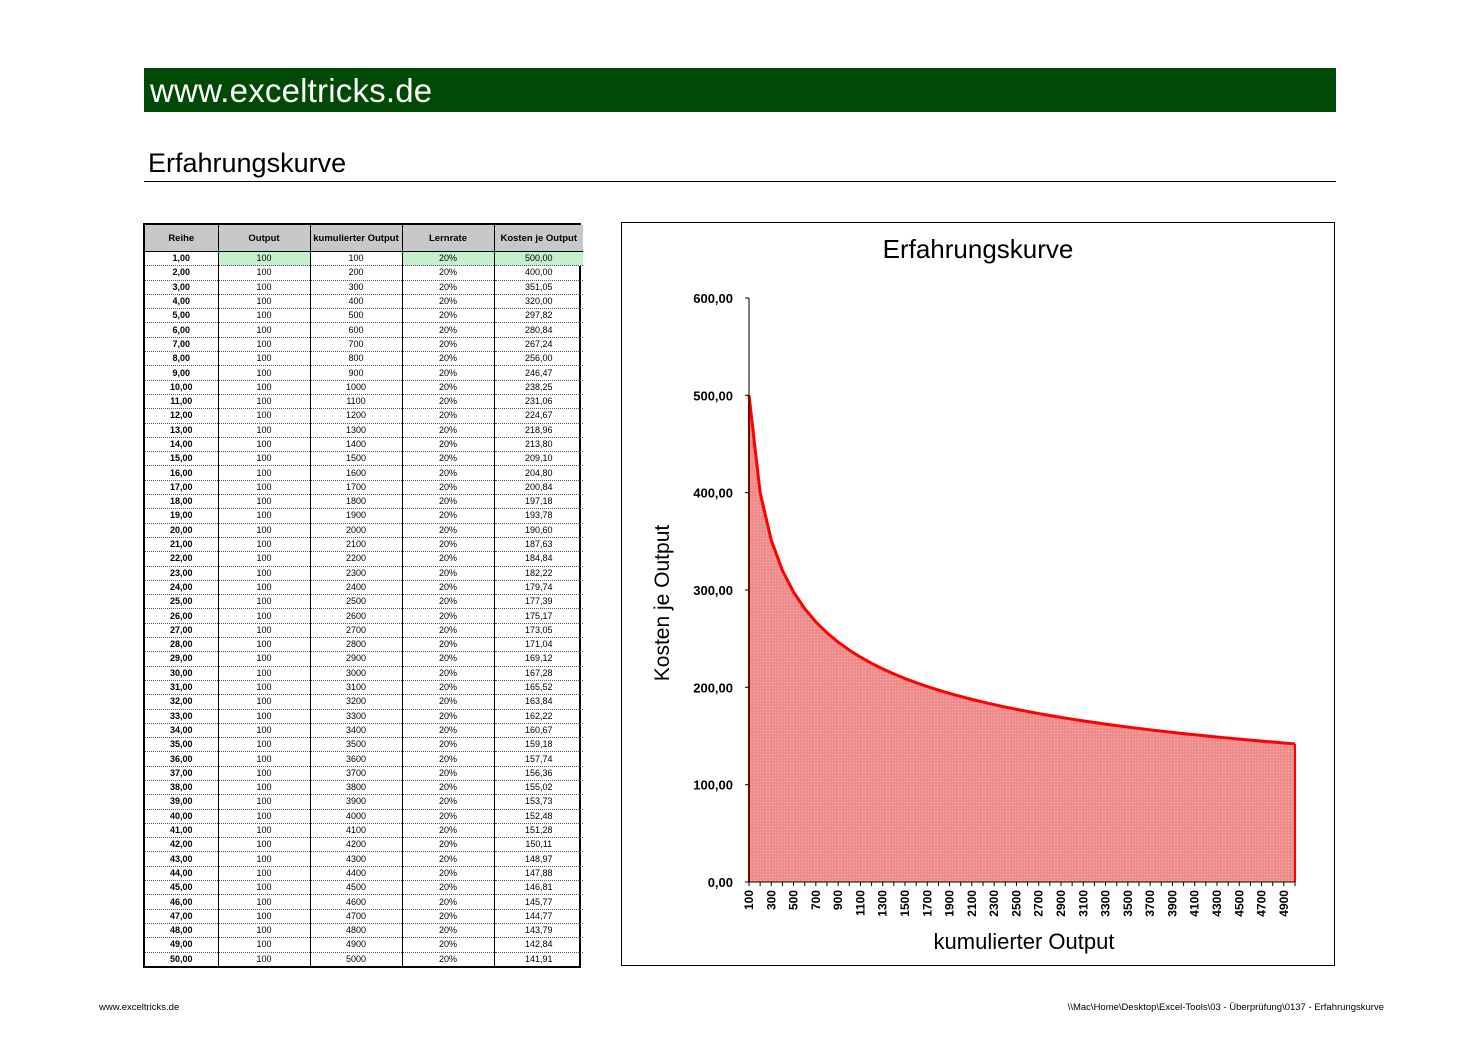  What do you see at coordinates (1039, 903) in the screenshot?
I see `x-tick-label: 2700` at bounding box center [1039, 903].